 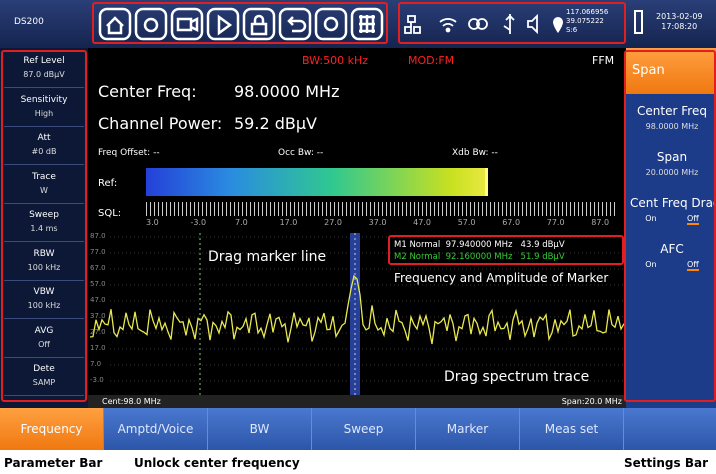 What do you see at coordinates (275, 123) in the screenshot?
I see `power-value: 59.2 dBμV` at bounding box center [275, 123].